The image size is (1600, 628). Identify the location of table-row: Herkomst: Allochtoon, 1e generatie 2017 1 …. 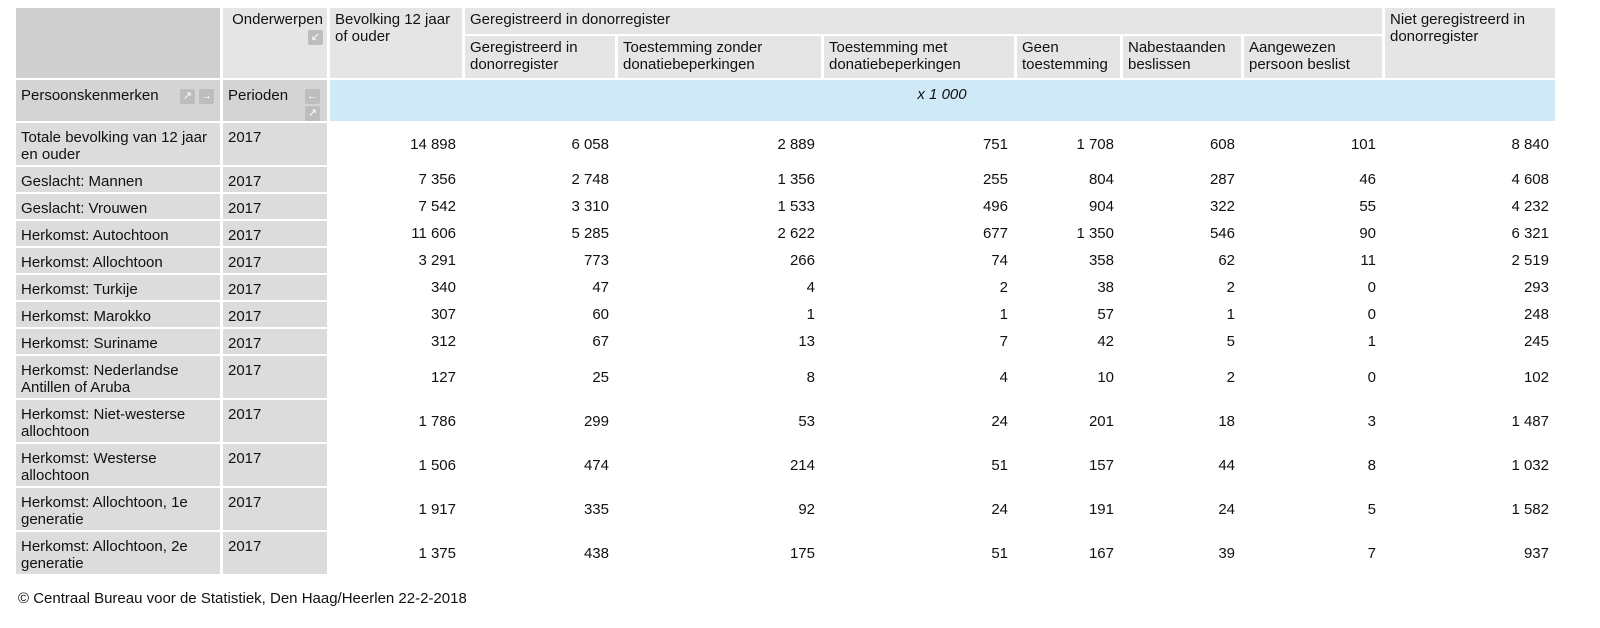
(785, 509).